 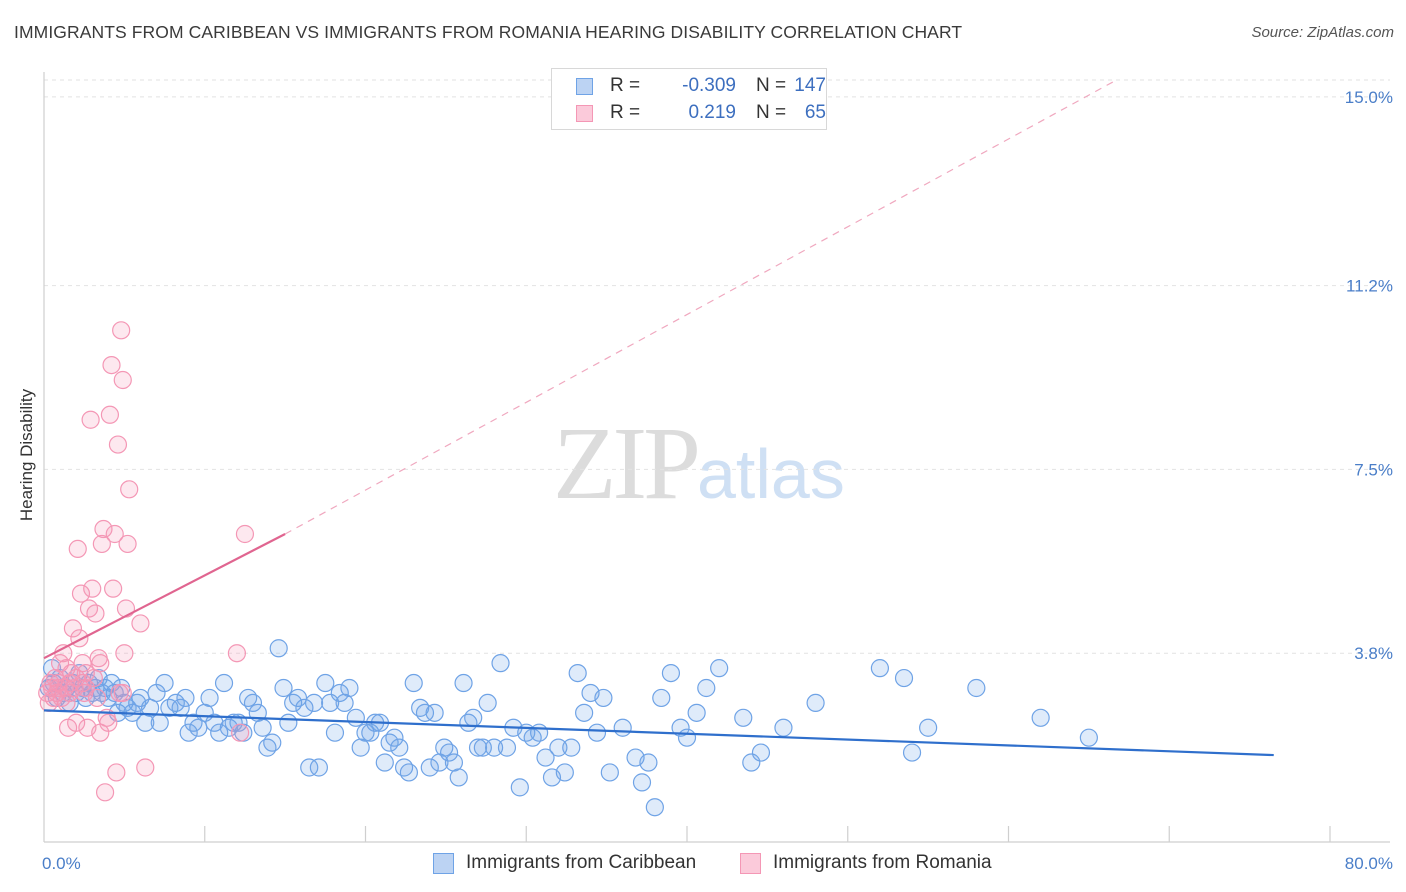 I want to click on correlation-legend: R = -0.309 N = 147 R = 0.219 N = 65, so click(x=689, y=99).